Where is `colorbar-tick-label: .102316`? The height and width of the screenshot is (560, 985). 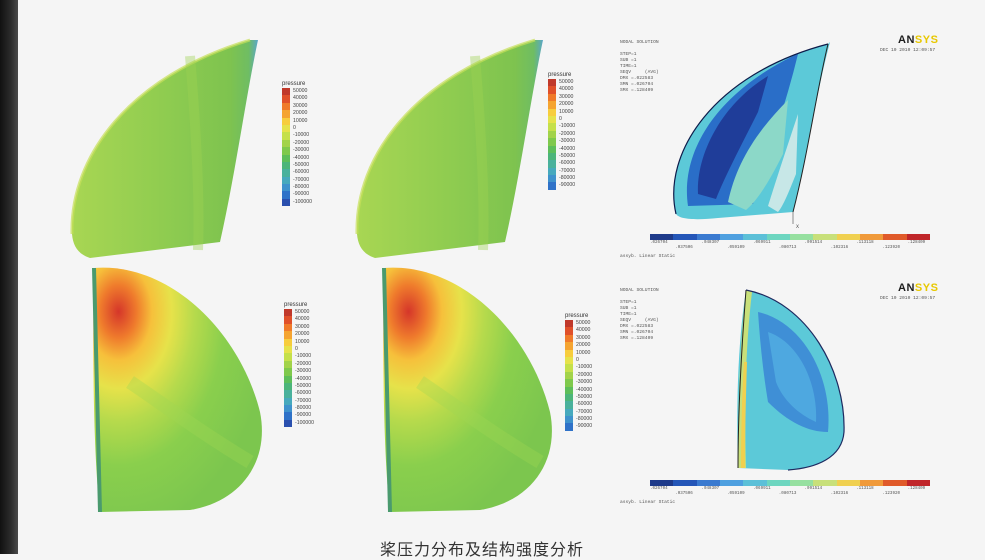
colorbar-tick-label: .102316 is located at coordinates (839, 248).